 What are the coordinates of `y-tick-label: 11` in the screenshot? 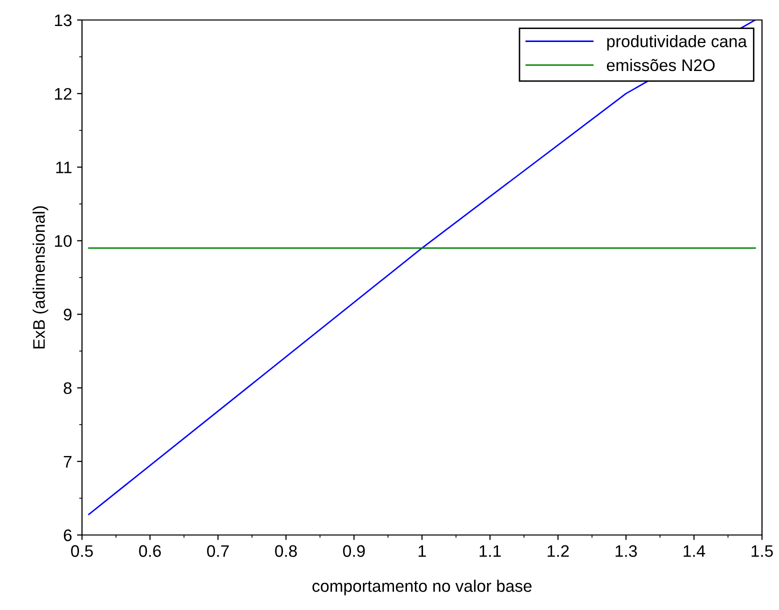 It's located at (64, 168).